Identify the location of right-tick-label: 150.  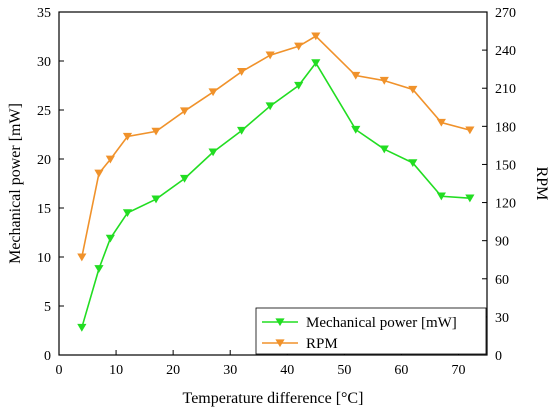
(505, 165).